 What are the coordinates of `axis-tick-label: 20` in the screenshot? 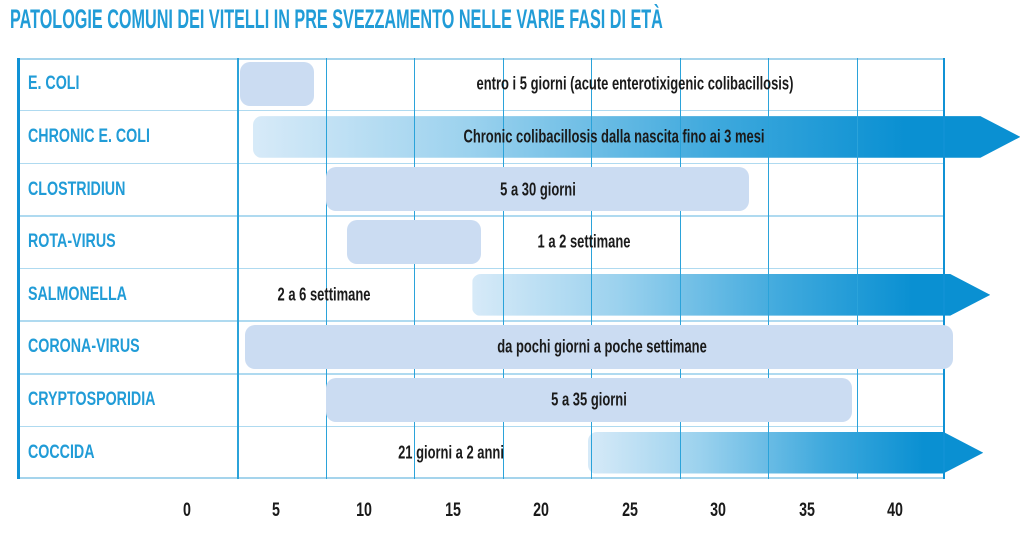 It's located at (541, 510).